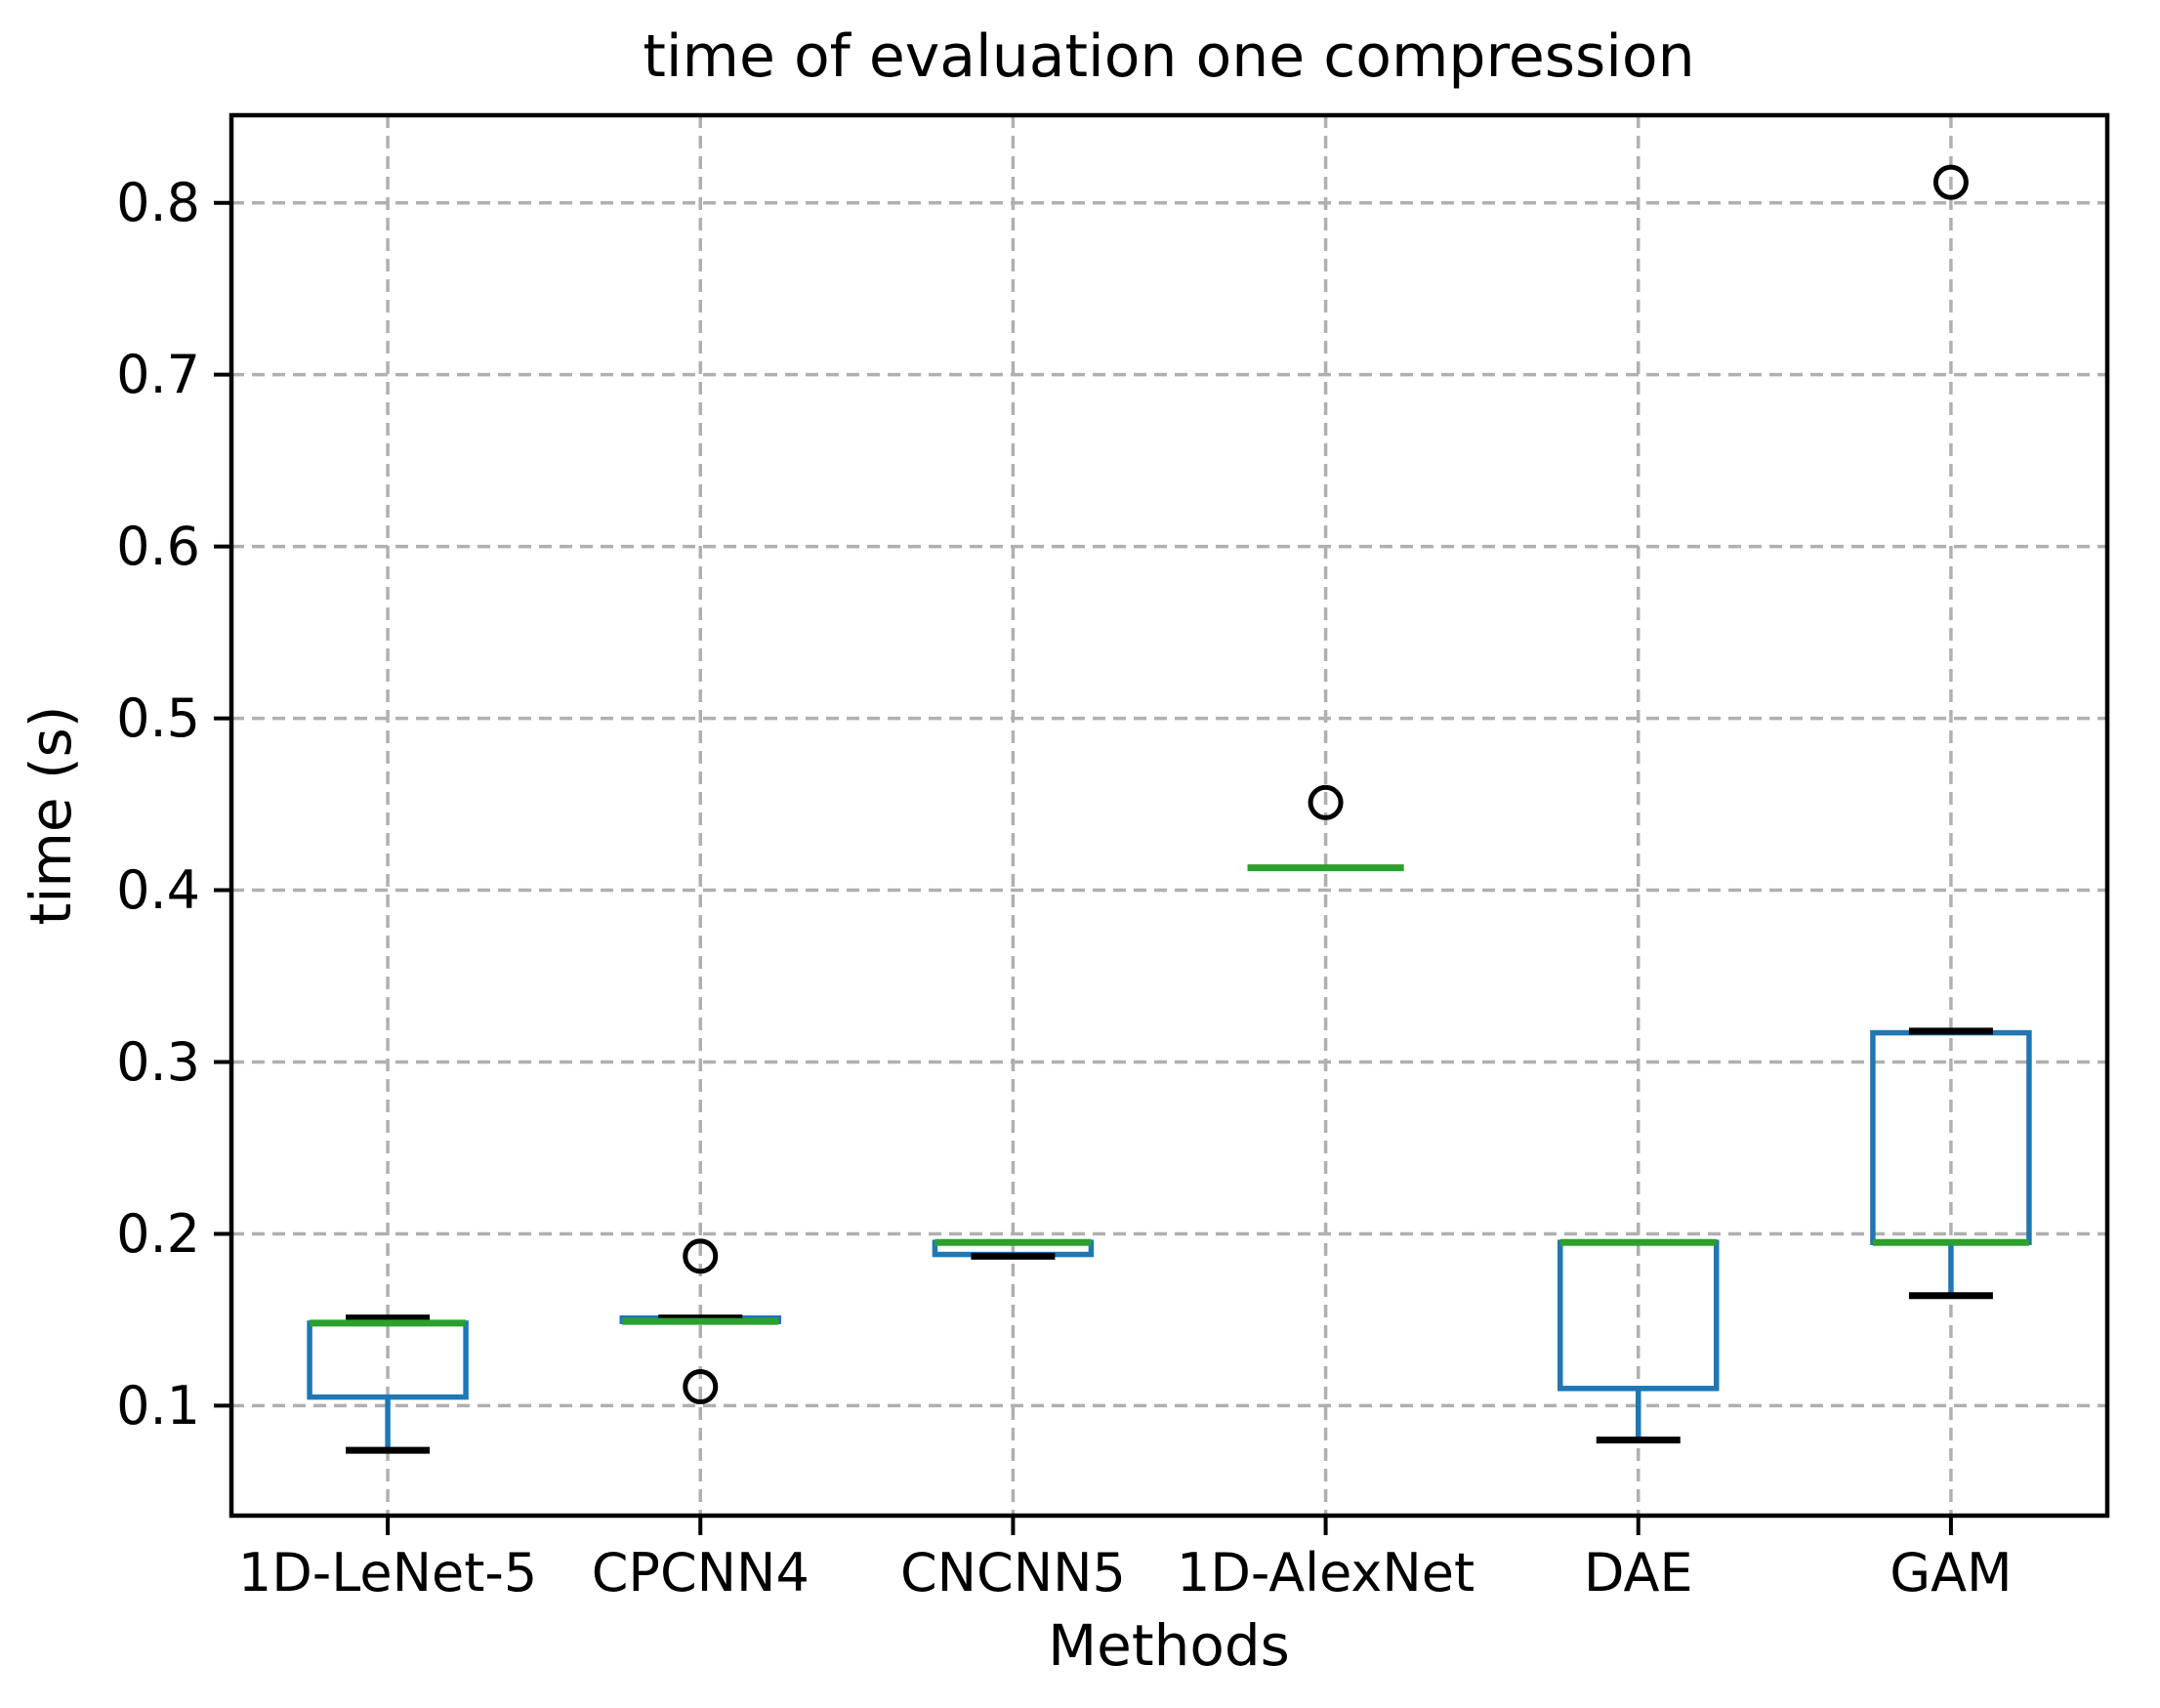 The height and width of the screenshot is (1708, 2160). Describe the element at coordinates (1639, 1341) in the screenshot. I see `box-dae` at that location.